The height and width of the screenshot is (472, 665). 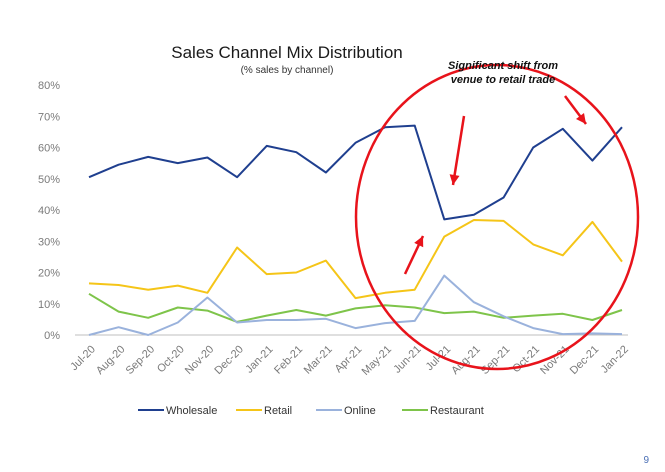 What do you see at coordinates (526, 359) in the screenshot?
I see `x-tick-label: Oct-21` at bounding box center [526, 359].